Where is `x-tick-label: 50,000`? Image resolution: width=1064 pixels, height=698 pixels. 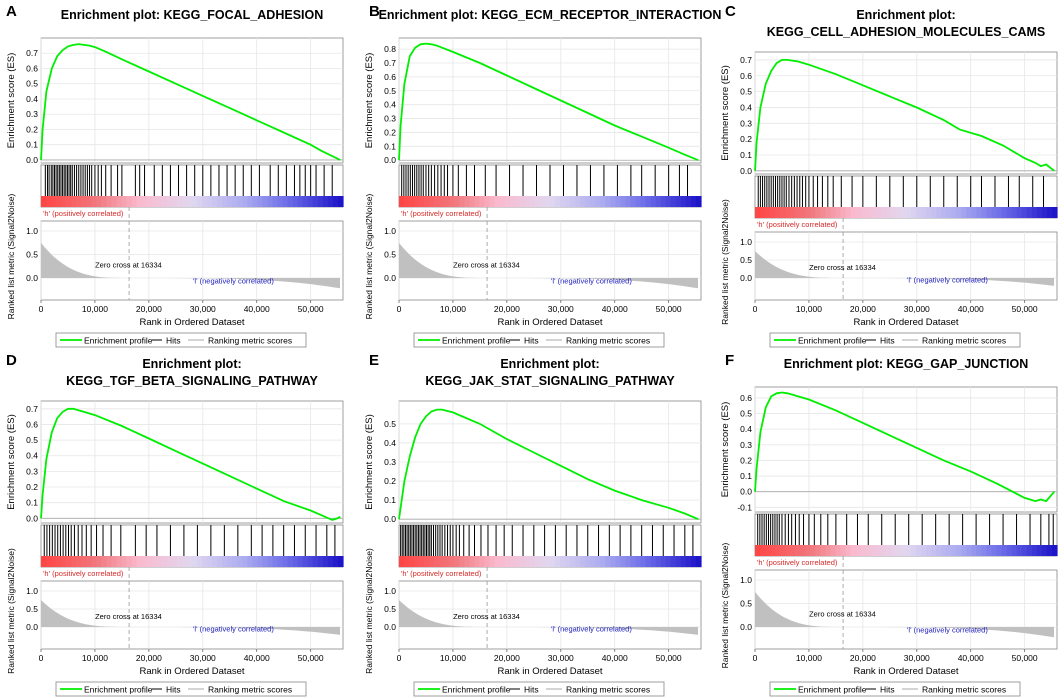
x-tick-label: 50,000 is located at coordinates (669, 309).